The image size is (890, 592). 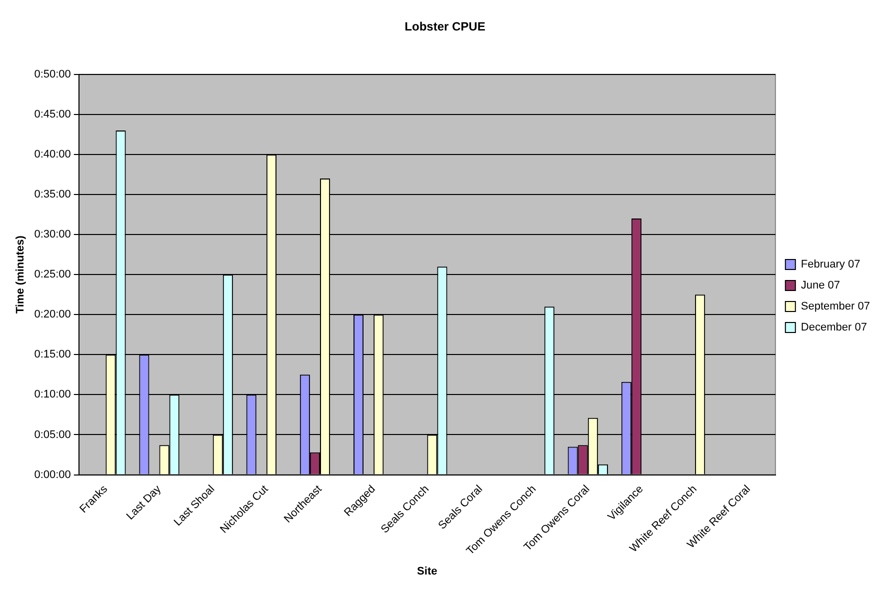 I want to click on y-tick-label: 0:00:00, so click(x=52, y=474).